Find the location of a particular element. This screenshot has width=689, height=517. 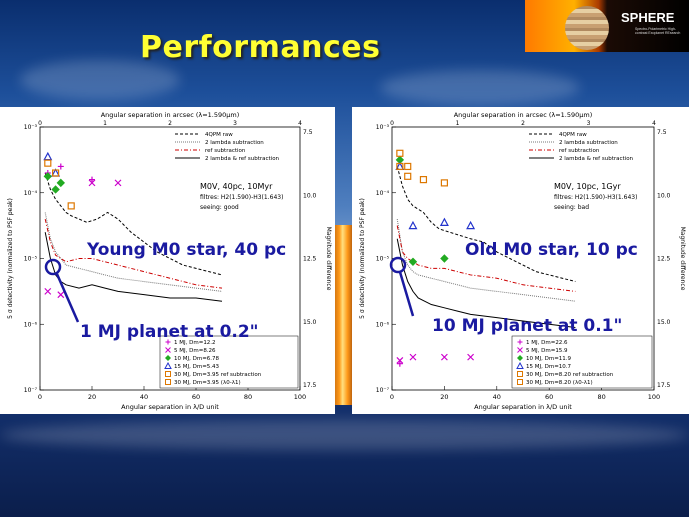

legend-marker-label: 1 MJ, Dm=12.2 is located at coordinates (195, 343).